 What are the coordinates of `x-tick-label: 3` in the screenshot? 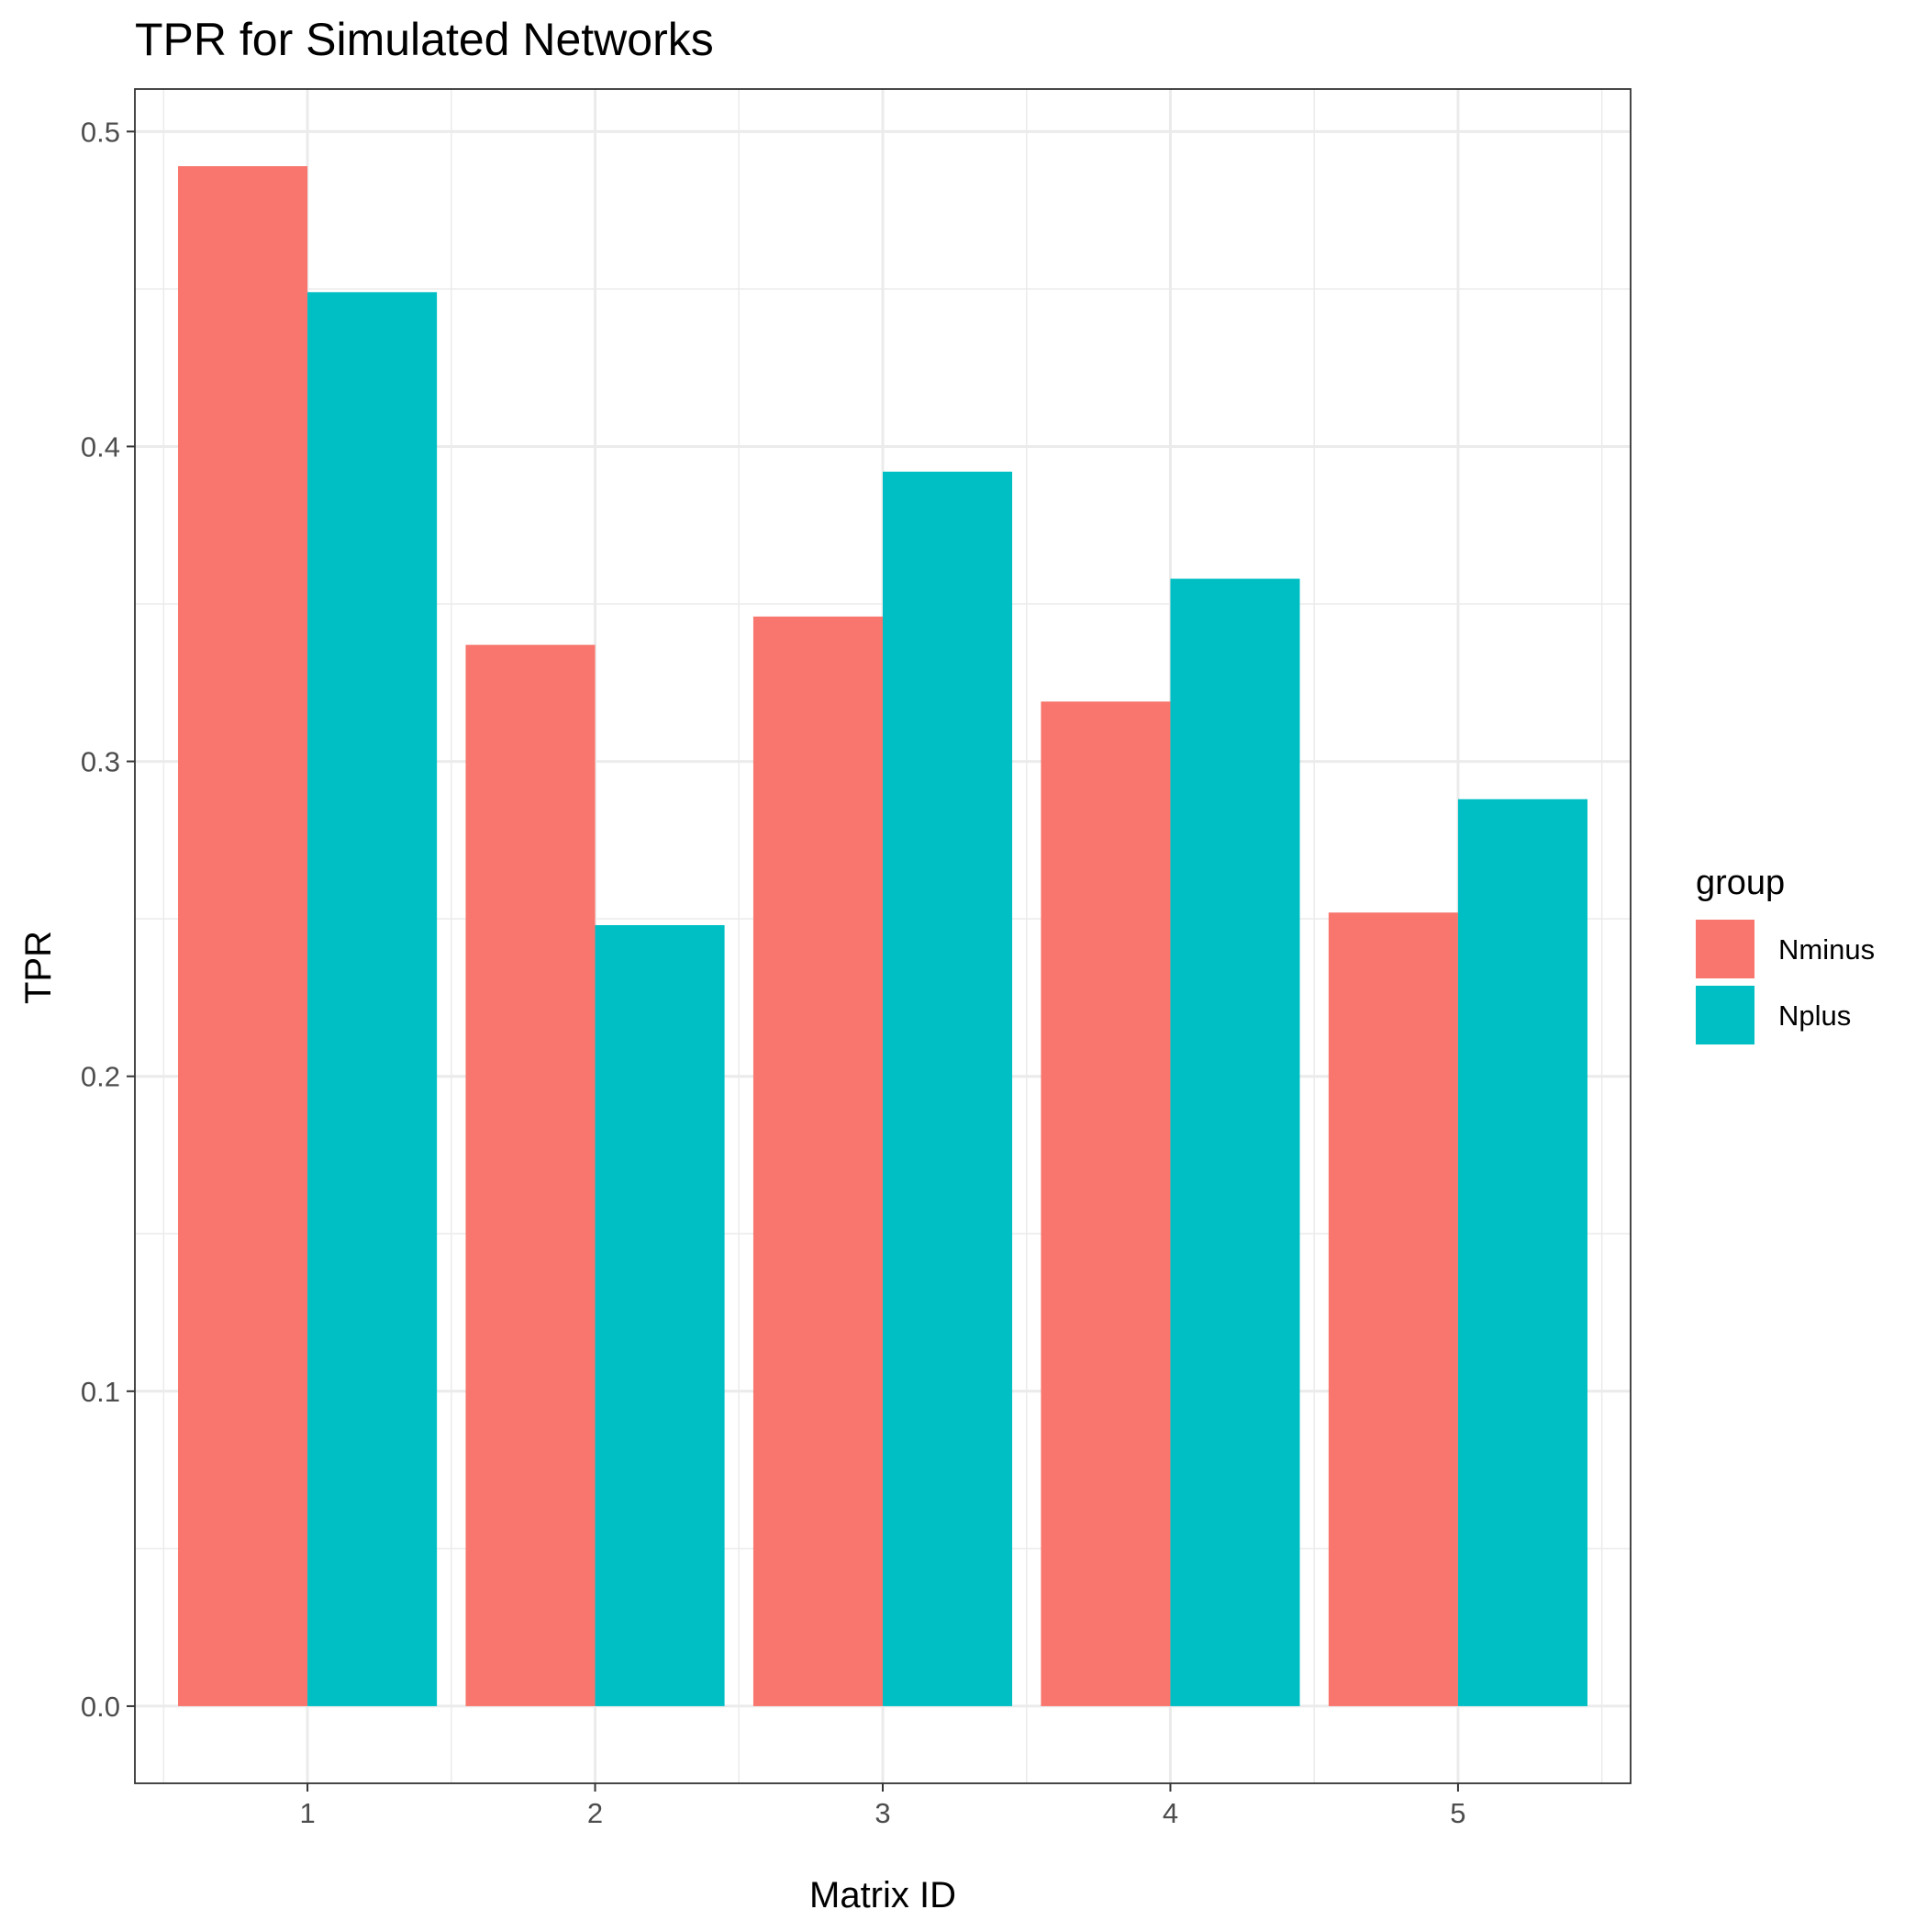 It's located at (882, 1813).